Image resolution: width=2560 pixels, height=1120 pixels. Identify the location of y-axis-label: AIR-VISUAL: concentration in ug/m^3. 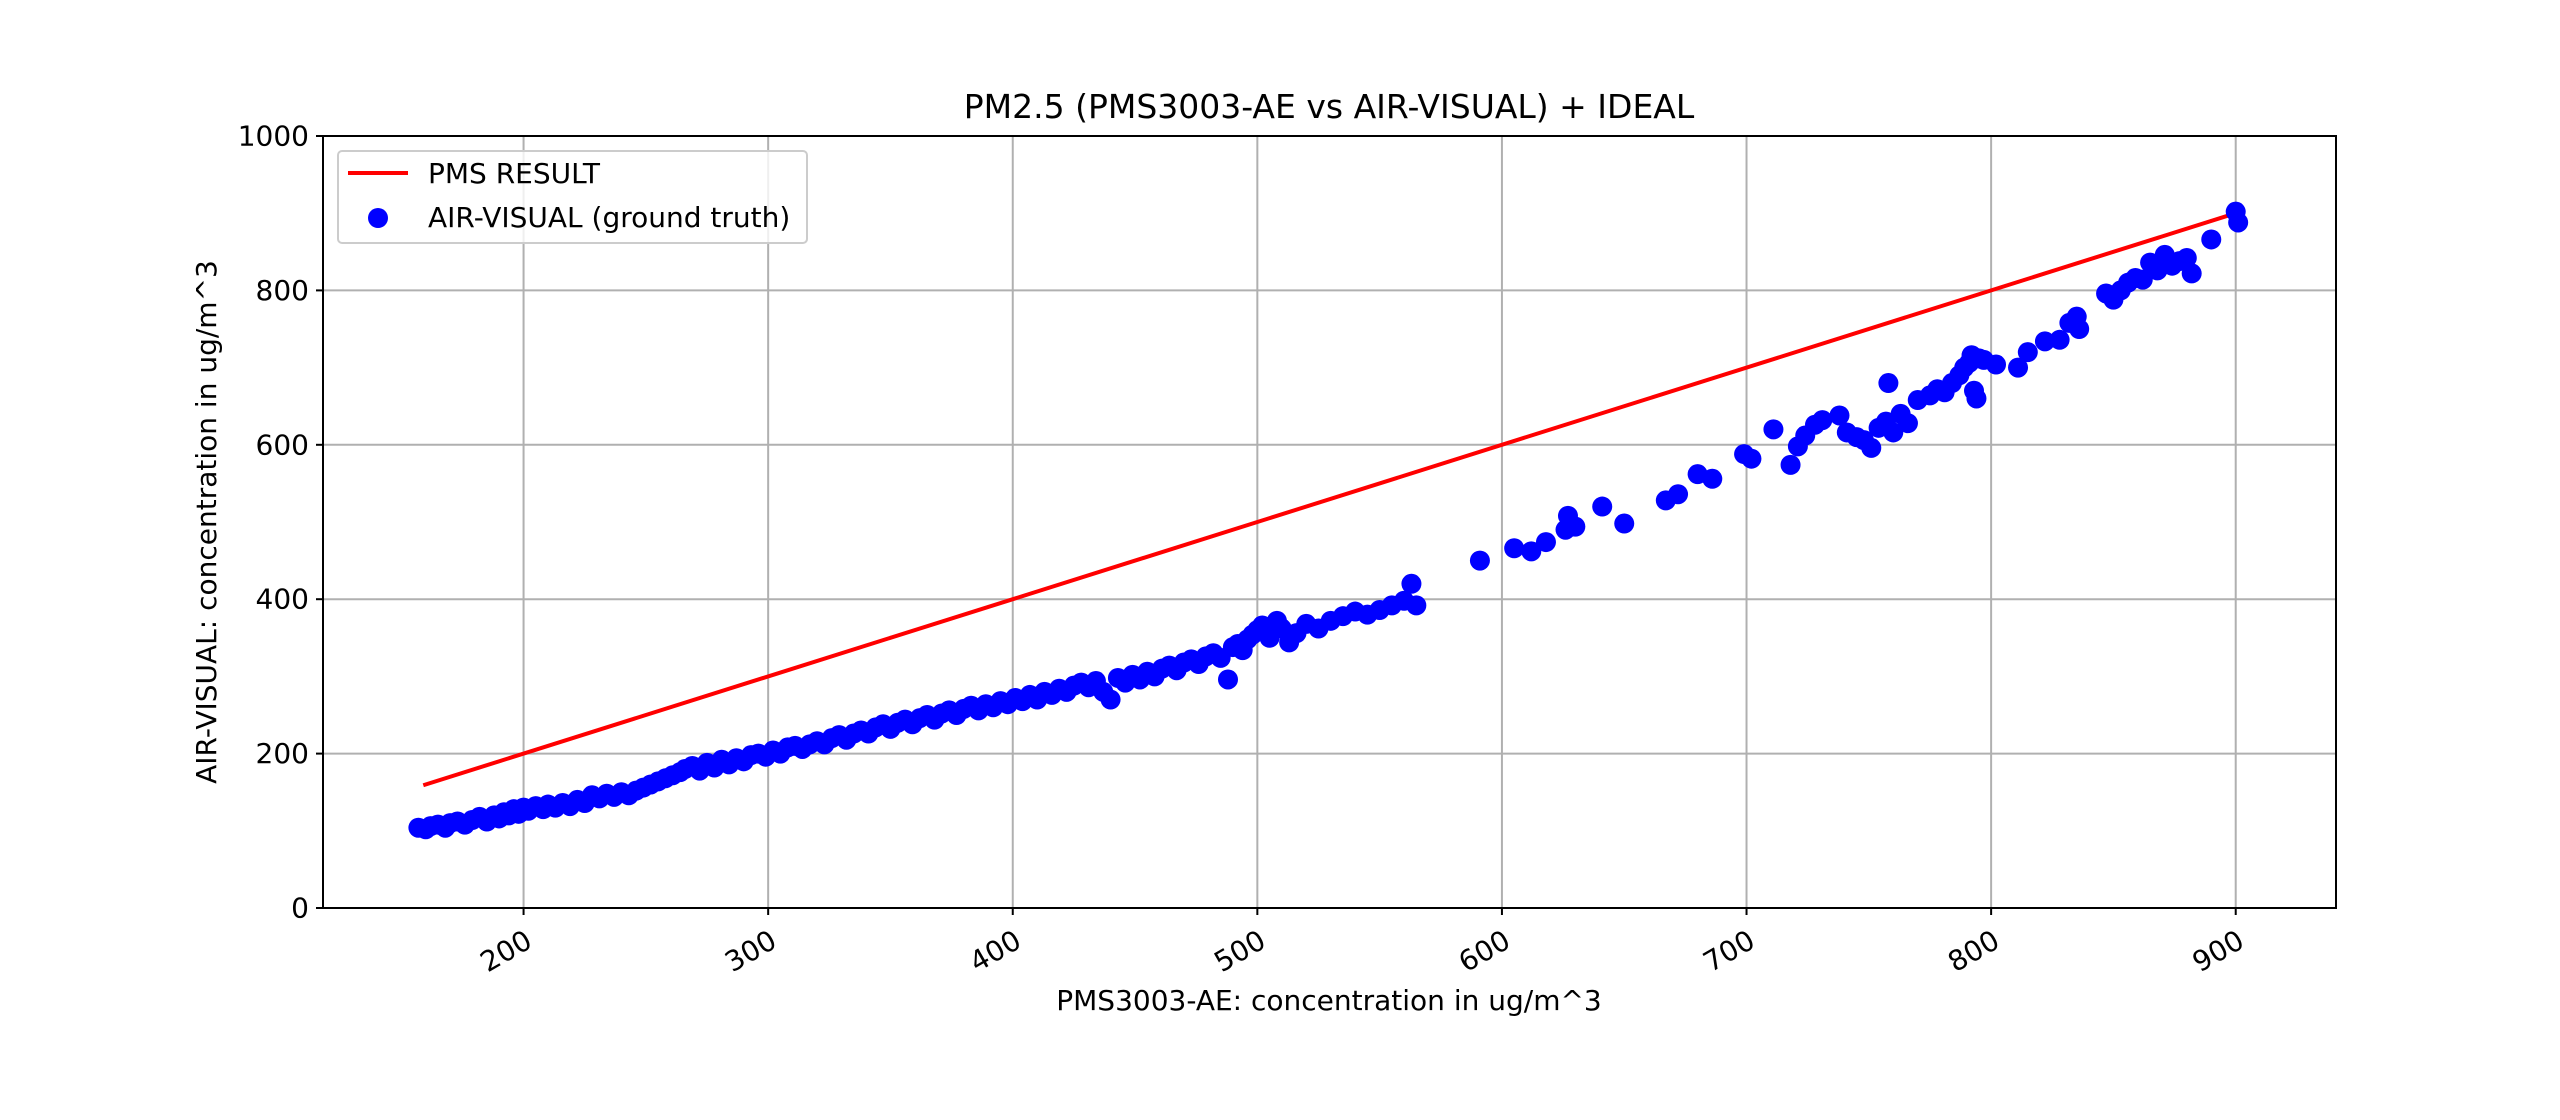
(206, 522).